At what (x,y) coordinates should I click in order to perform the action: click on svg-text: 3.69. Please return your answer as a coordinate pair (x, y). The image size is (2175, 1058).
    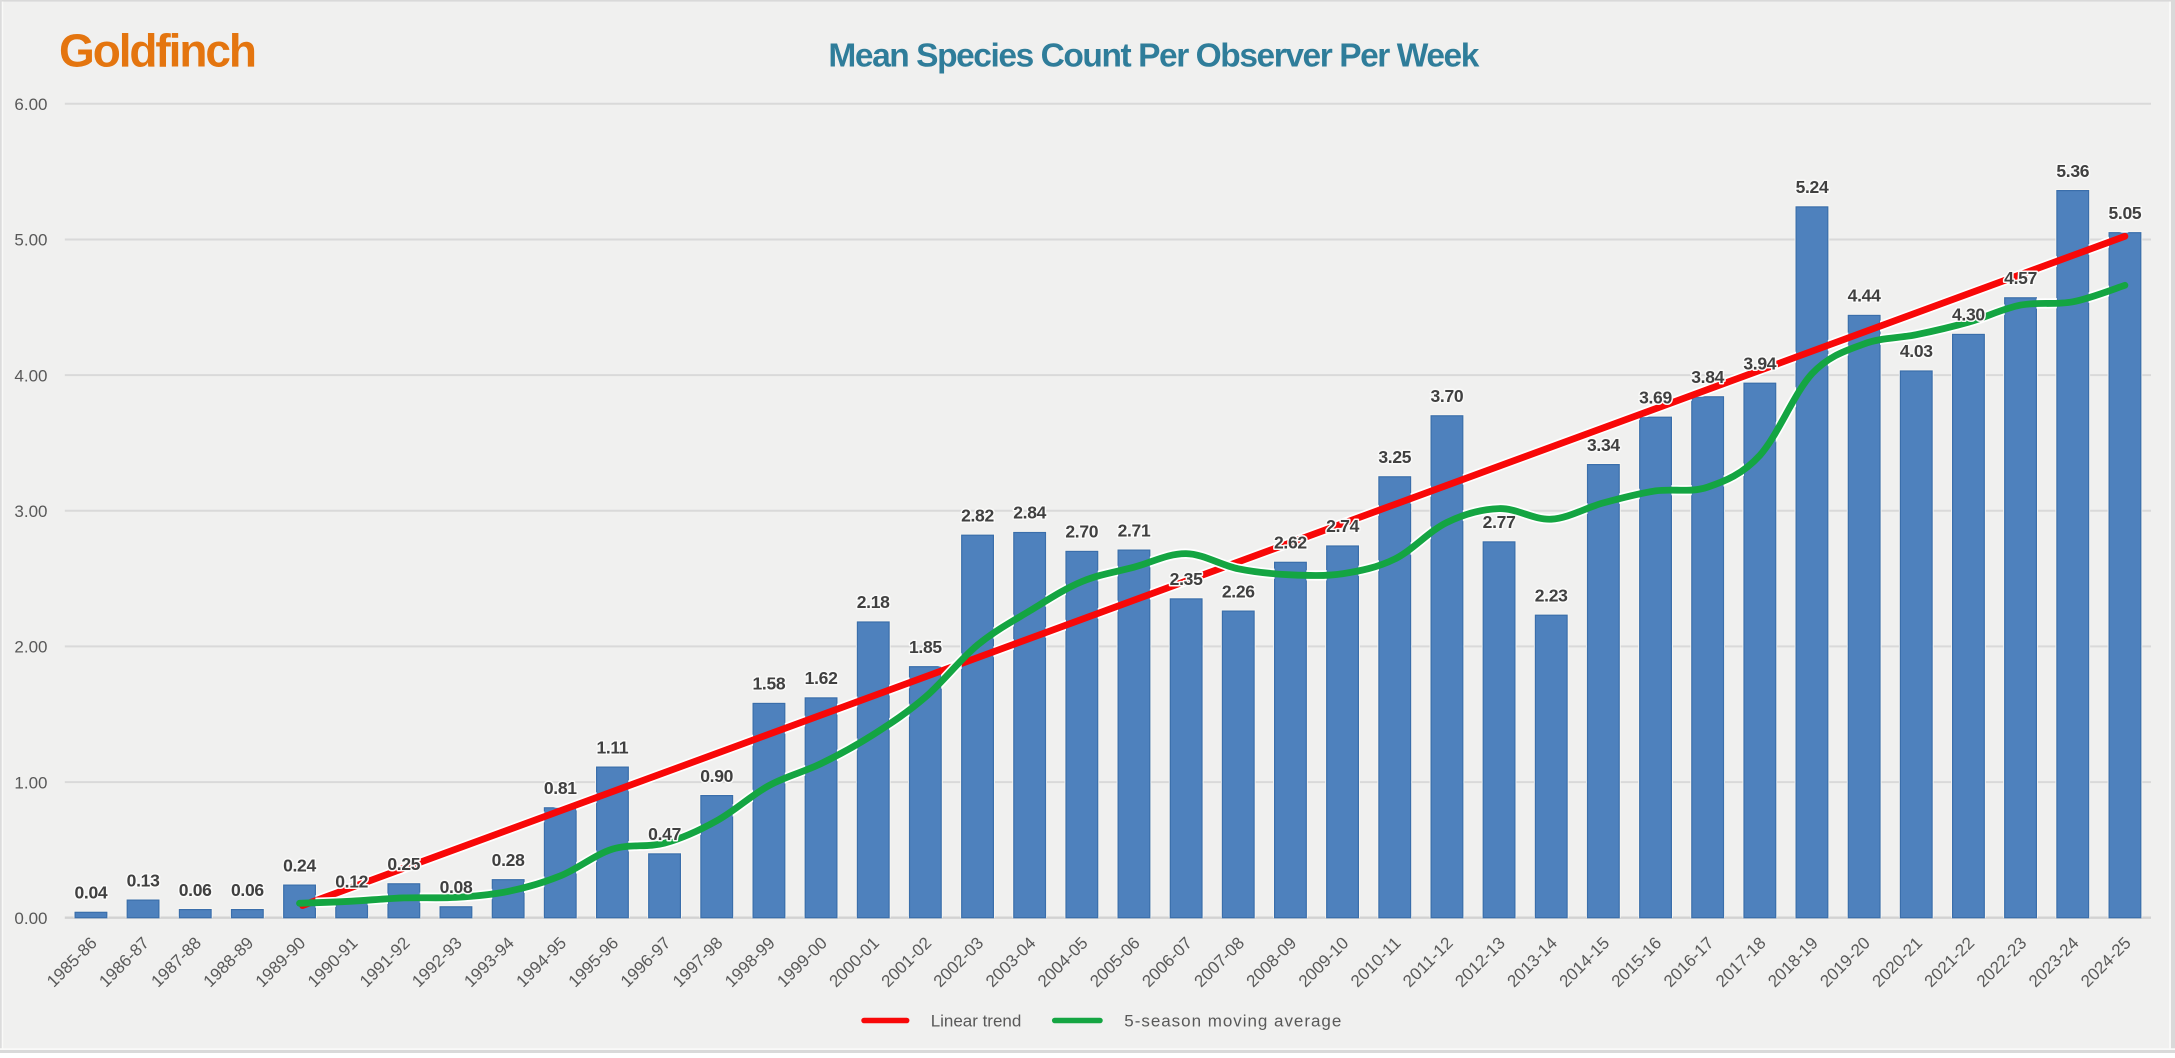
    Looking at the image, I should click on (1655, 397).